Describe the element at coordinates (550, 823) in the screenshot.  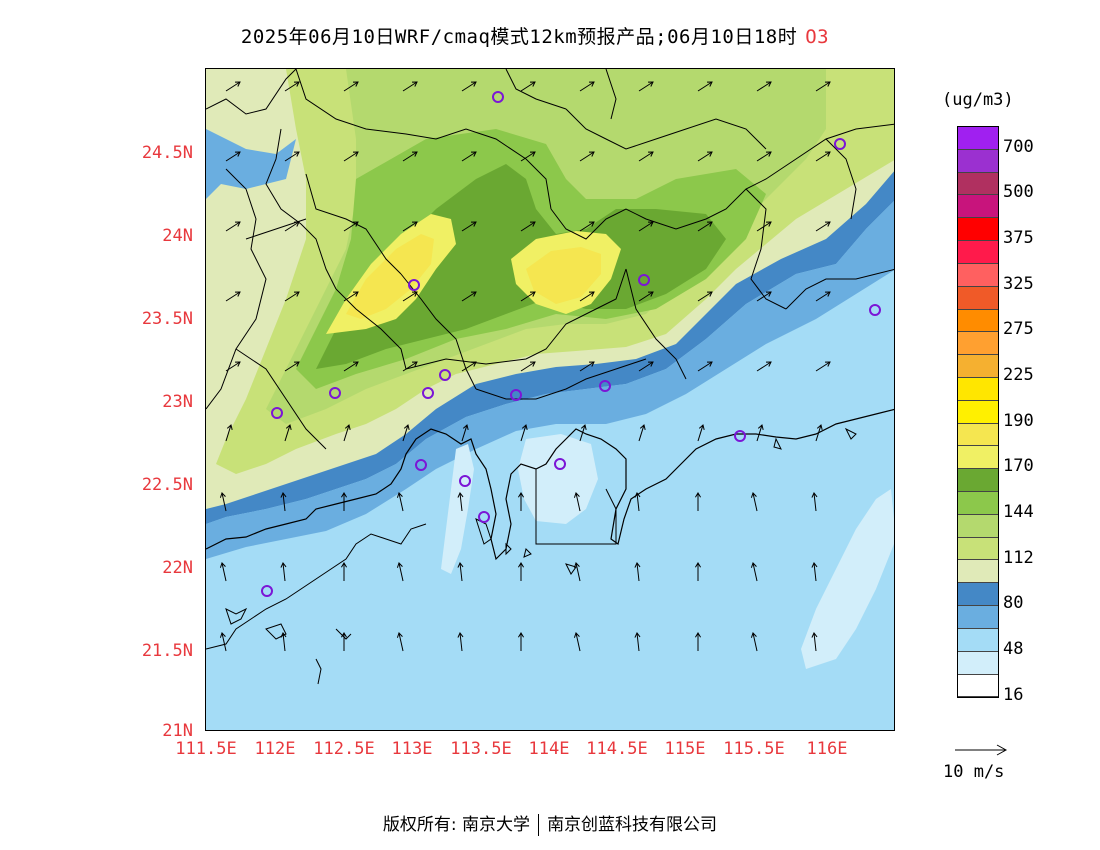
I see `footer: 版权所有: 南京大学 南京创蓝科技有限公司` at that location.